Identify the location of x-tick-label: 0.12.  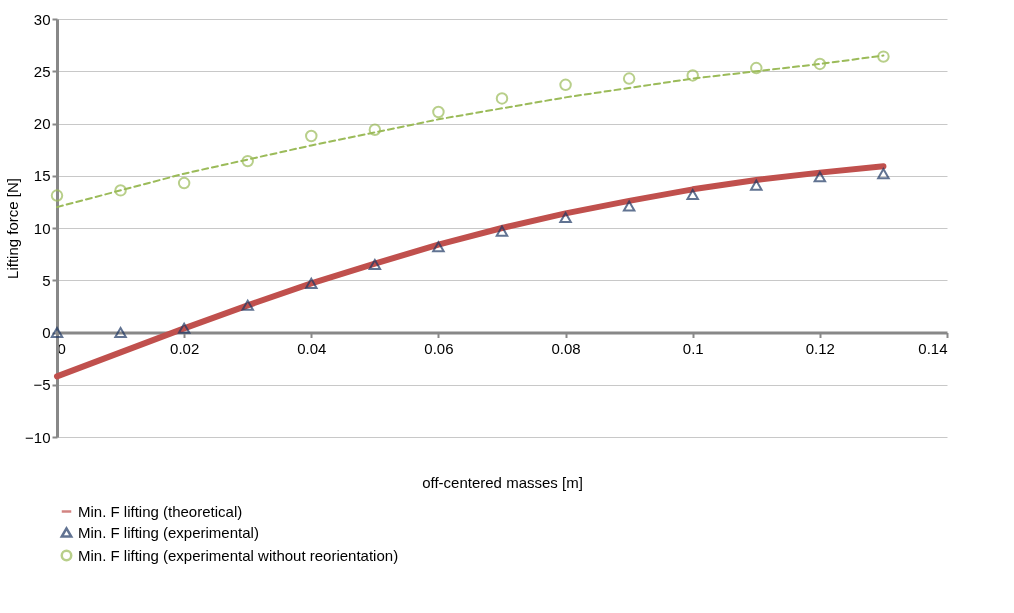
(820, 348).